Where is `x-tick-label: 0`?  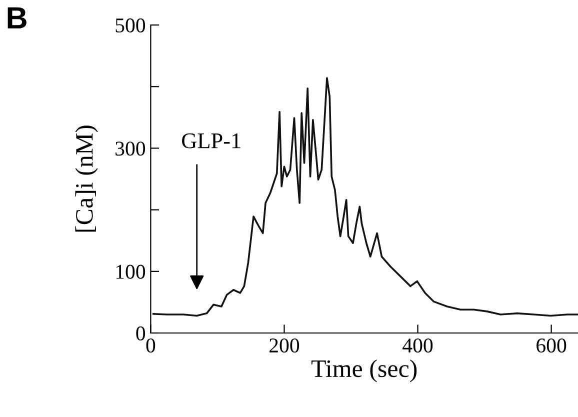
x-tick-label: 0 is located at coordinates (151, 345).